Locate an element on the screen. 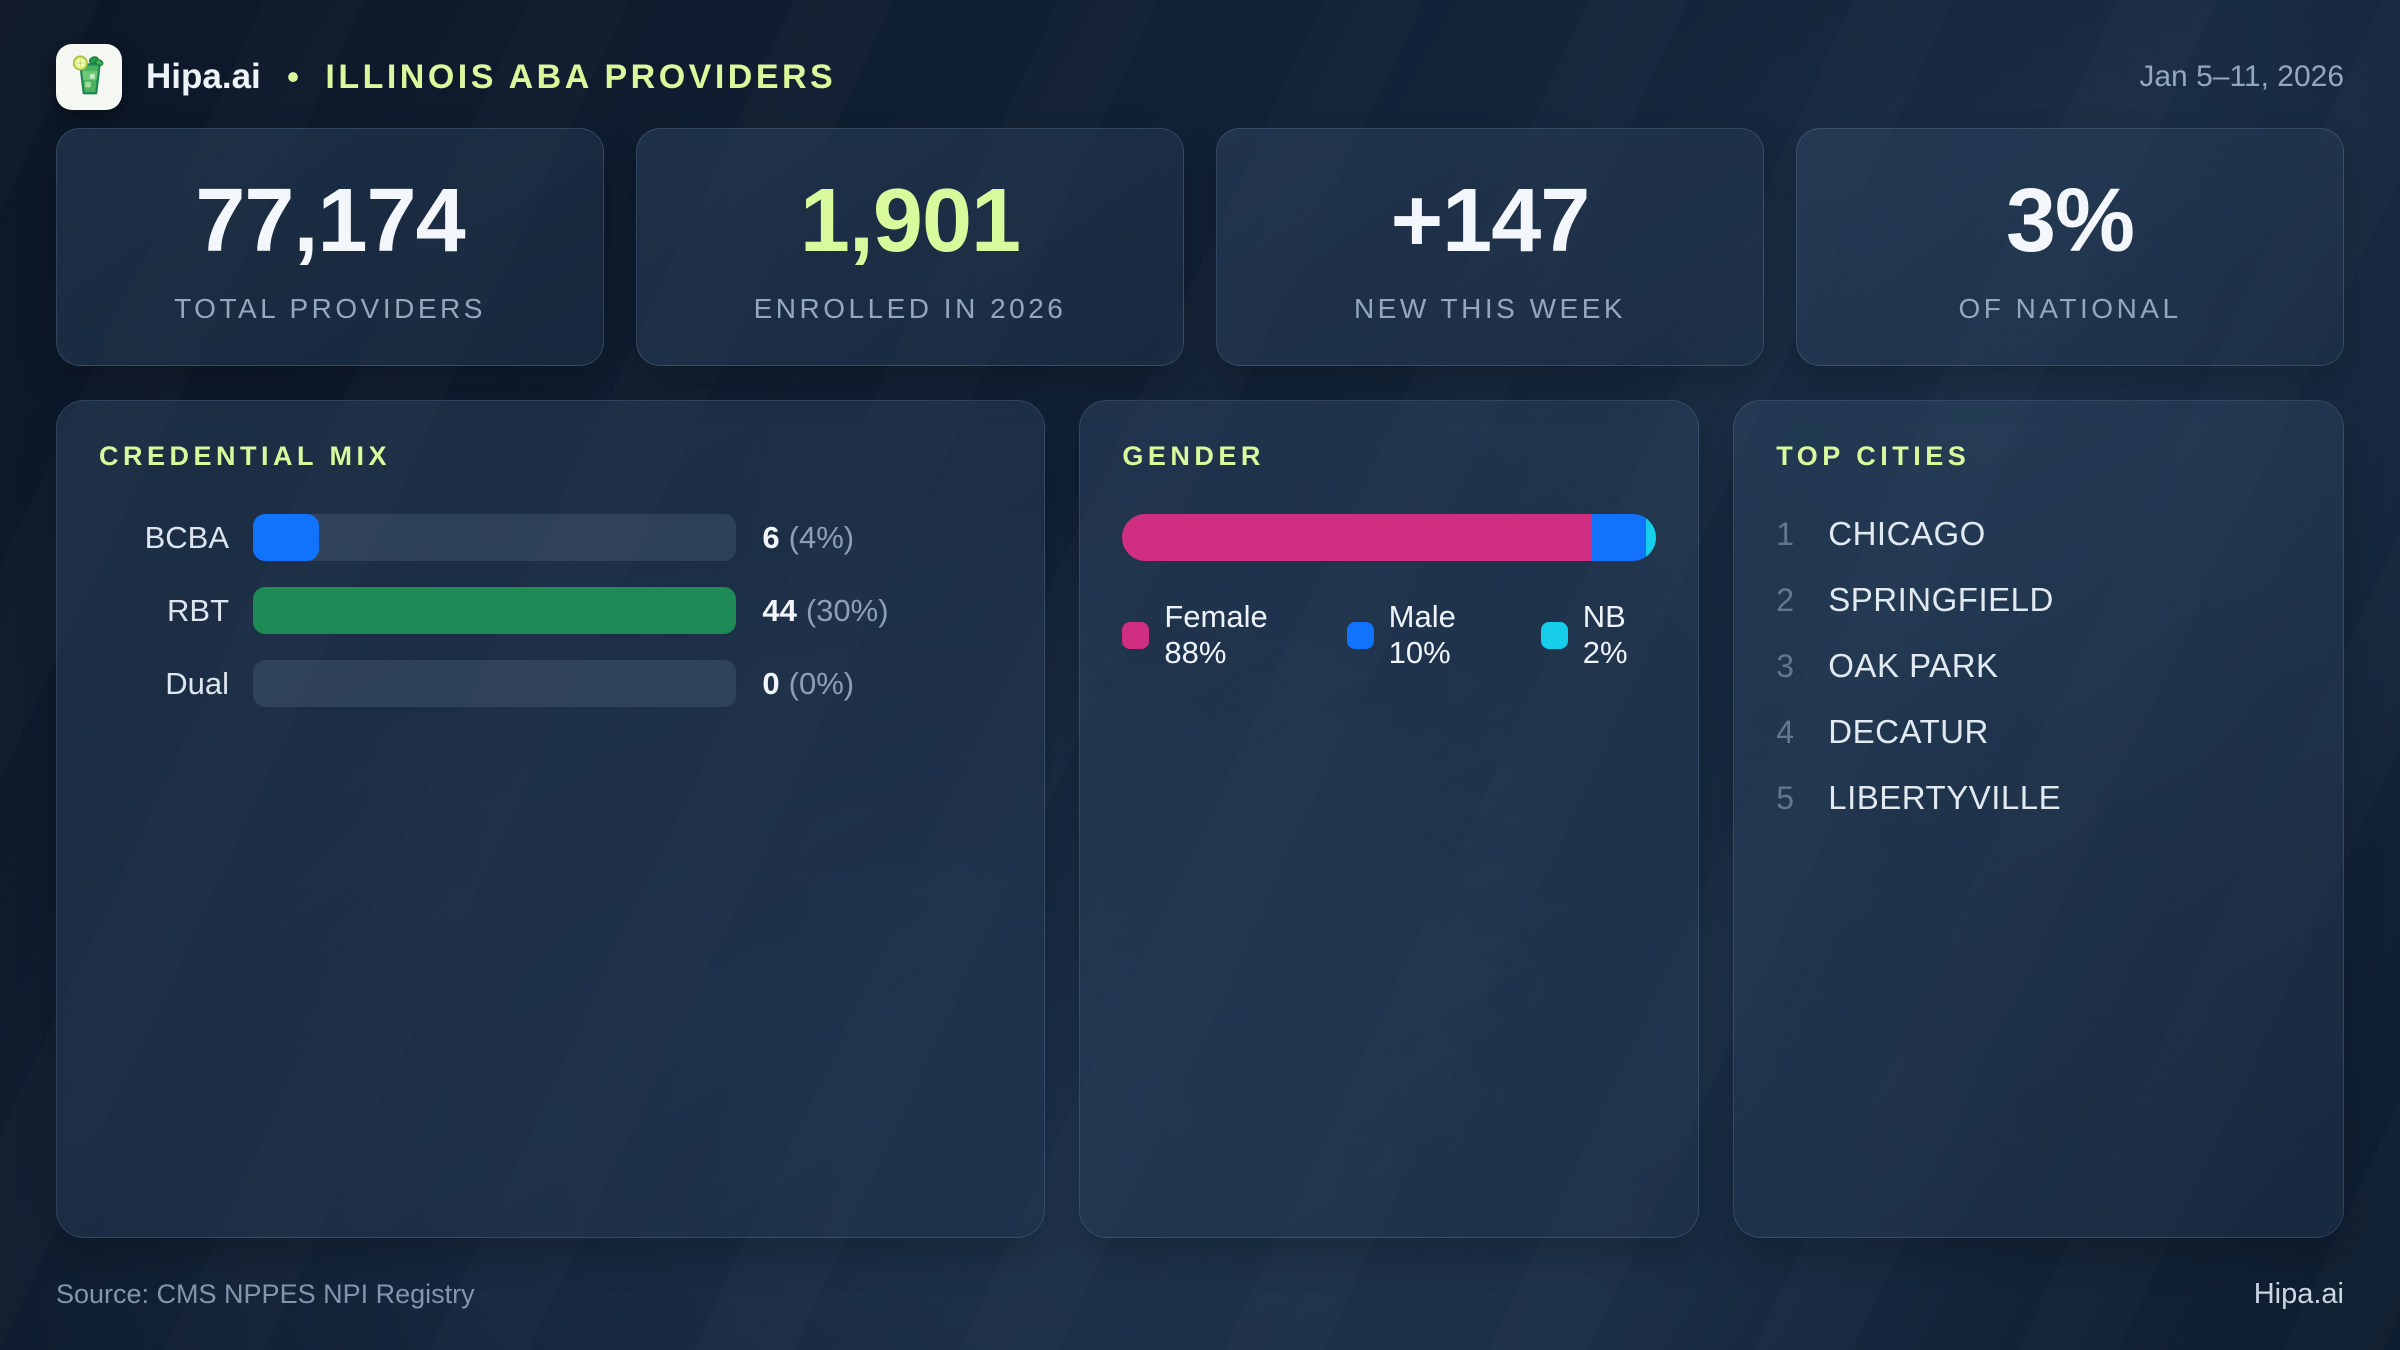  city-rank: 5 is located at coordinates (1785, 797).